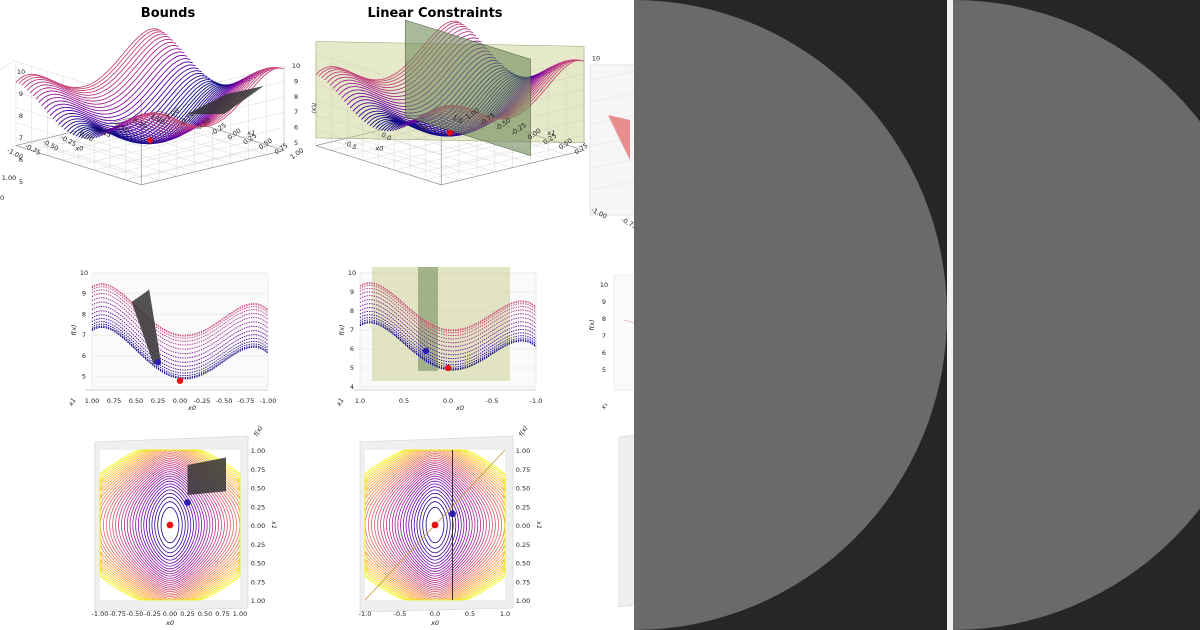 The height and width of the screenshot is (630, 1200). Describe the element at coordinates (150, 140) in the screenshot. I see `minimum-point` at that location.